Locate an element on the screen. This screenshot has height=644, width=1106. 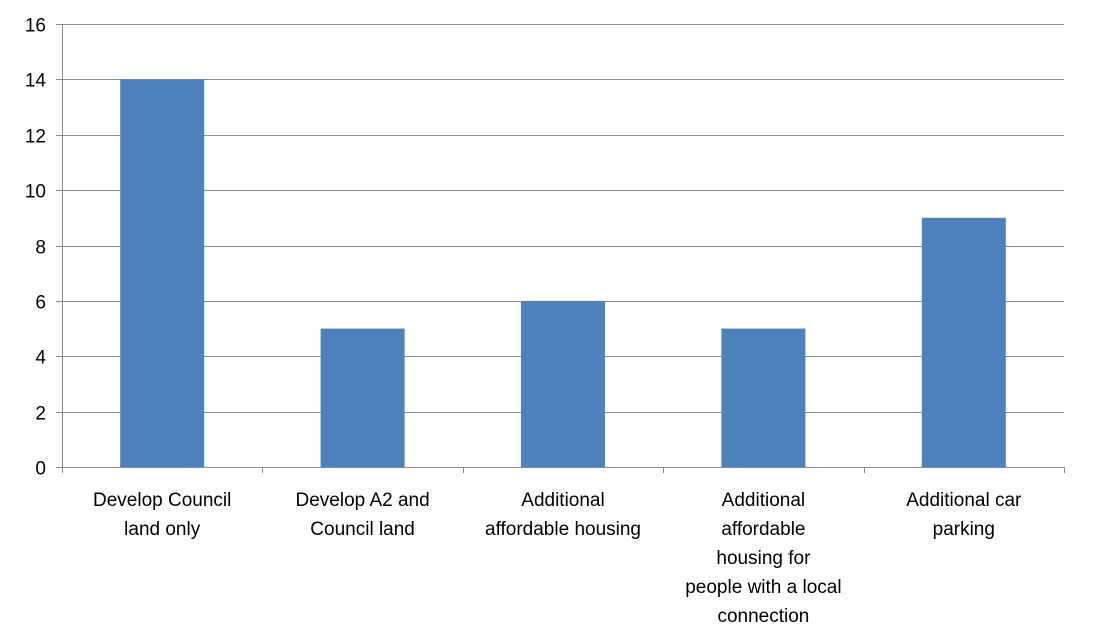
y-tick-label: 10 is located at coordinates (35, 192).